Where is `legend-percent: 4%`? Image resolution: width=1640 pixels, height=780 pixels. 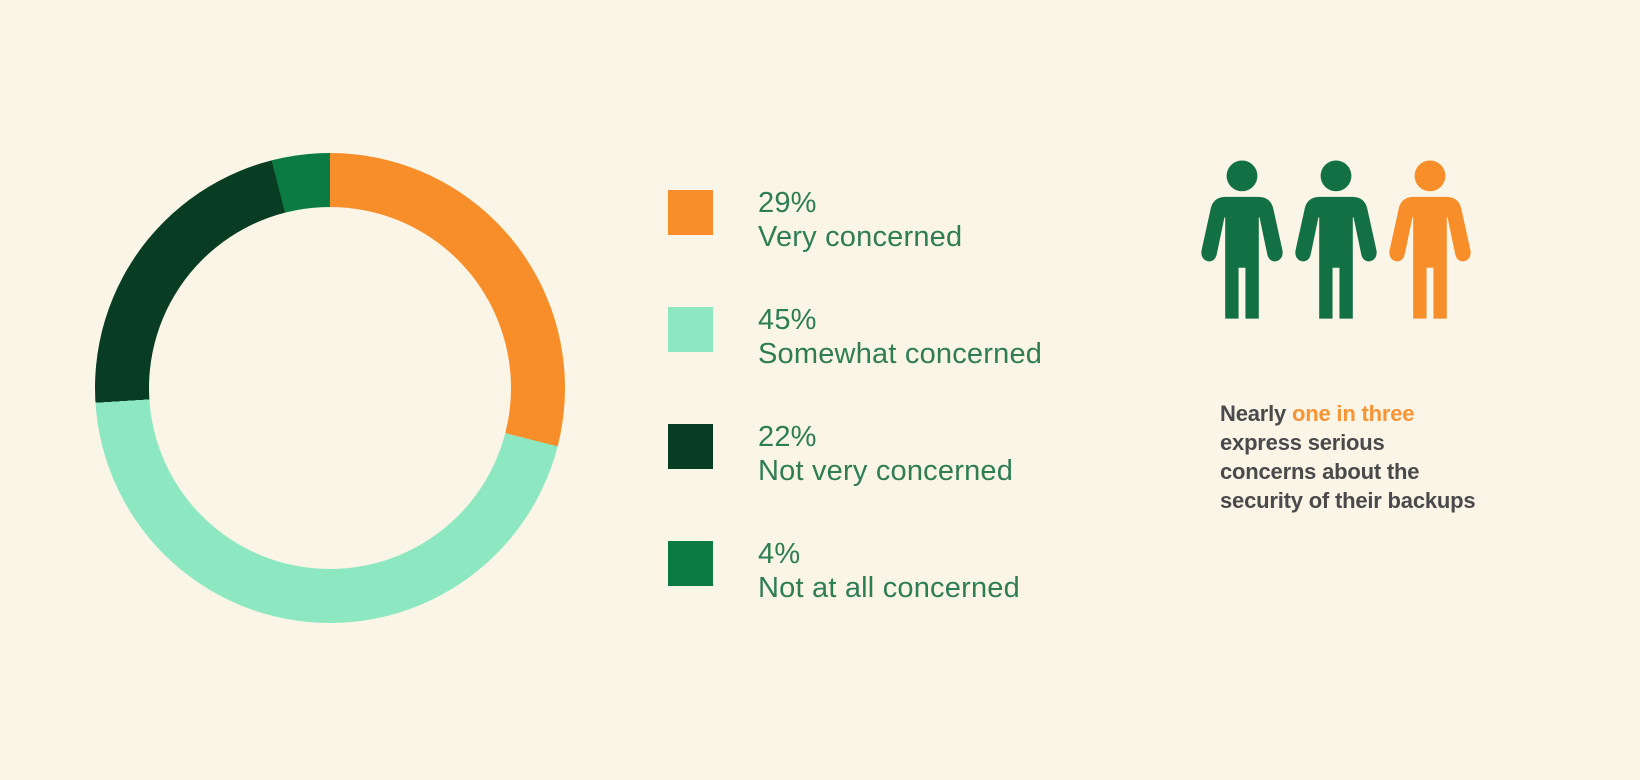 legend-percent: 4% is located at coordinates (779, 554).